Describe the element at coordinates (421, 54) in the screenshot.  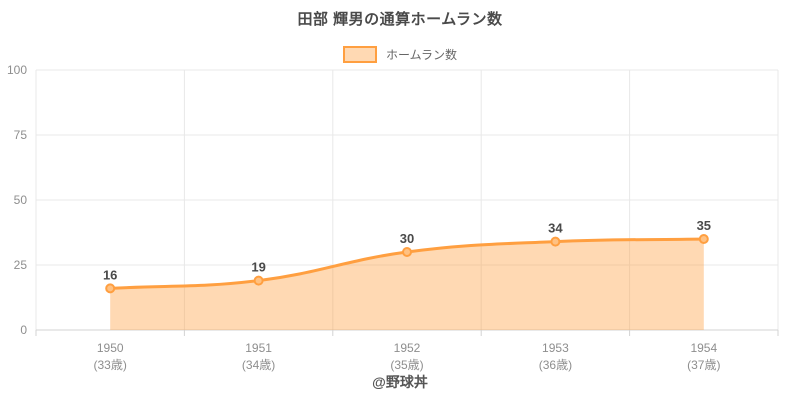
I see `legend-label: ホームラン数` at that location.